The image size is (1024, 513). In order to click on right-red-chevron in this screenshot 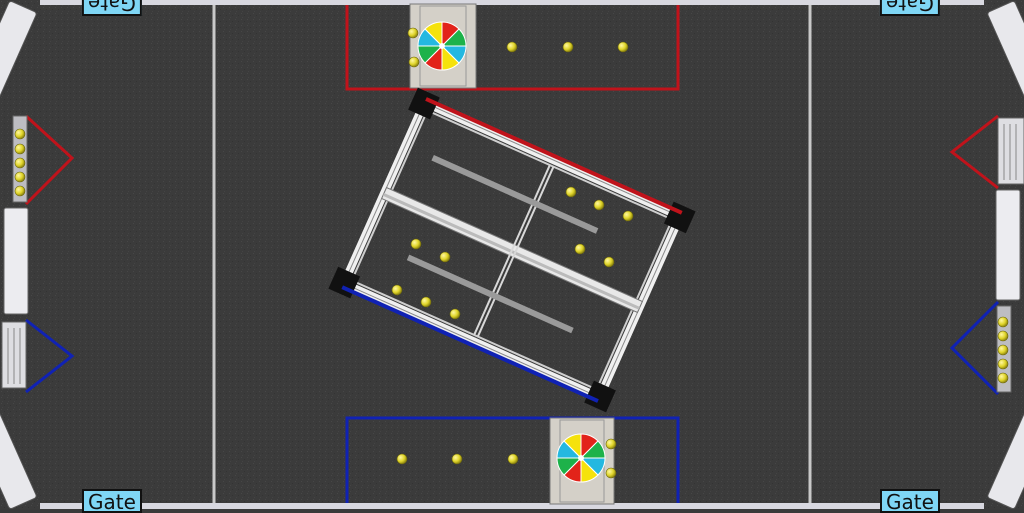, I will do `click(974, 152)`.